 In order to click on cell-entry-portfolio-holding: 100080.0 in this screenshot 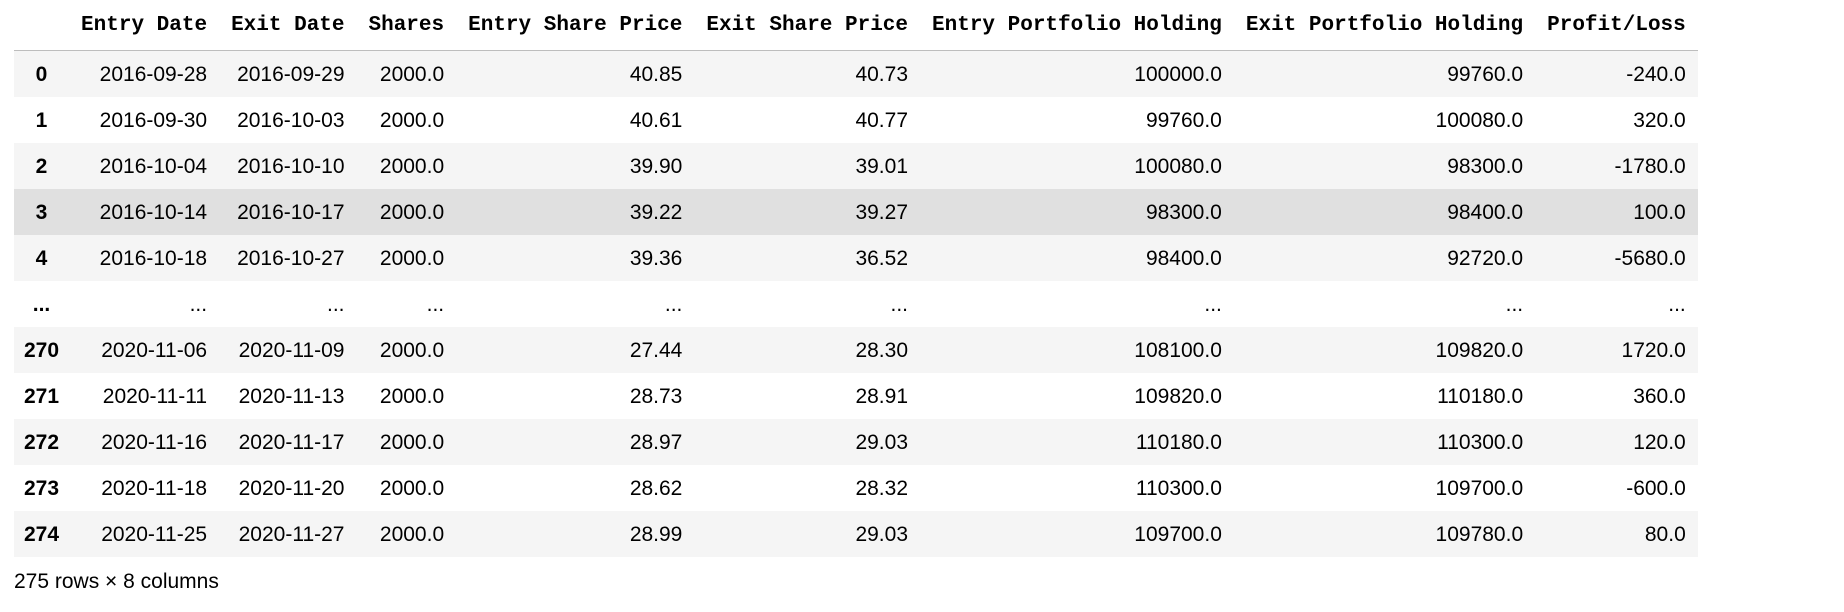, I will do `click(1178, 166)`.